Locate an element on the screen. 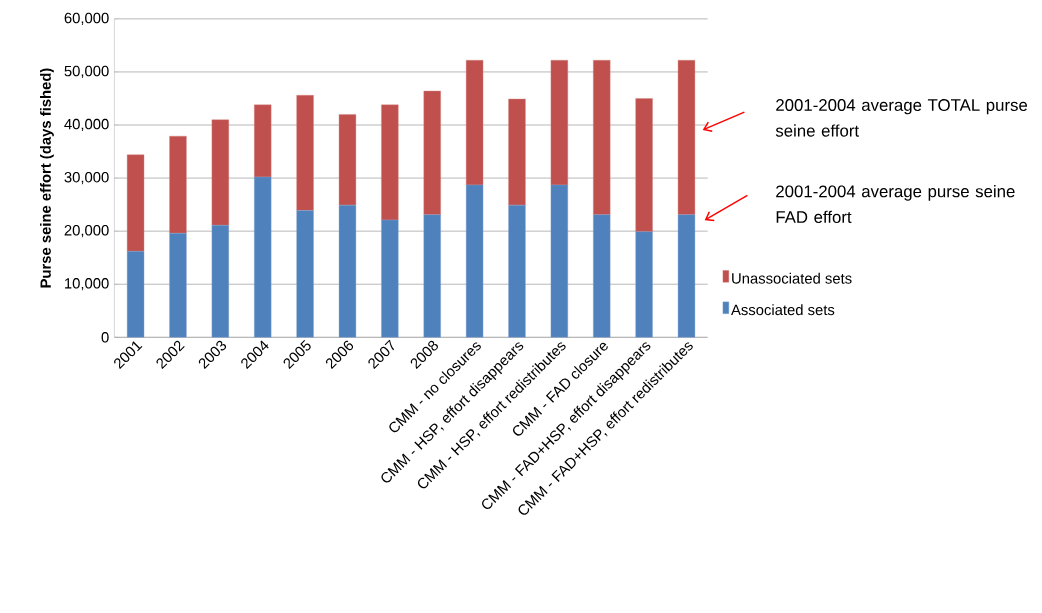  y-tick-label: 0 is located at coordinates (105, 337).